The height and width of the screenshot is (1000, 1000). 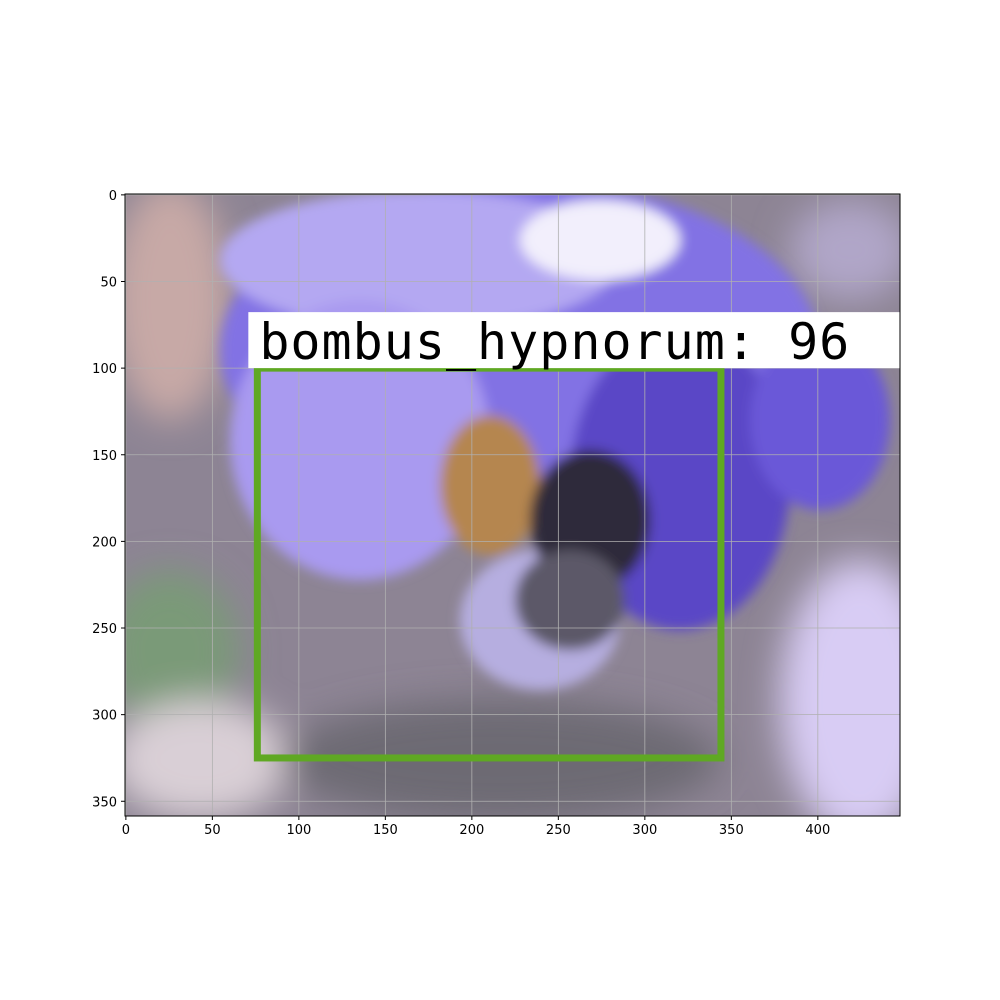 I want to click on y-tick-label: 0, so click(x=113, y=196).